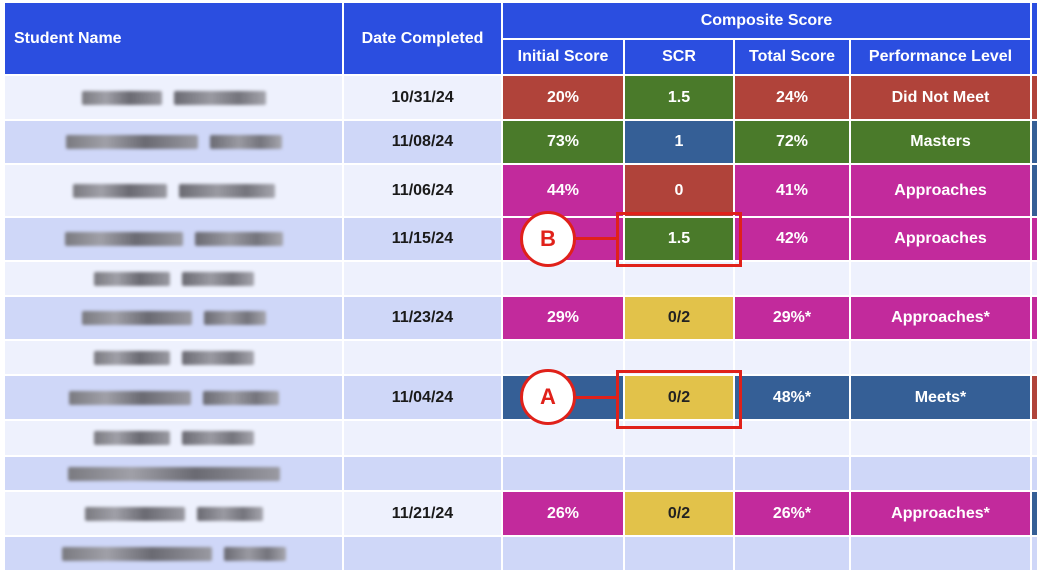  What do you see at coordinates (940, 97) in the screenshot?
I see `performance-level-cell: Did Not Meet` at bounding box center [940, 97].